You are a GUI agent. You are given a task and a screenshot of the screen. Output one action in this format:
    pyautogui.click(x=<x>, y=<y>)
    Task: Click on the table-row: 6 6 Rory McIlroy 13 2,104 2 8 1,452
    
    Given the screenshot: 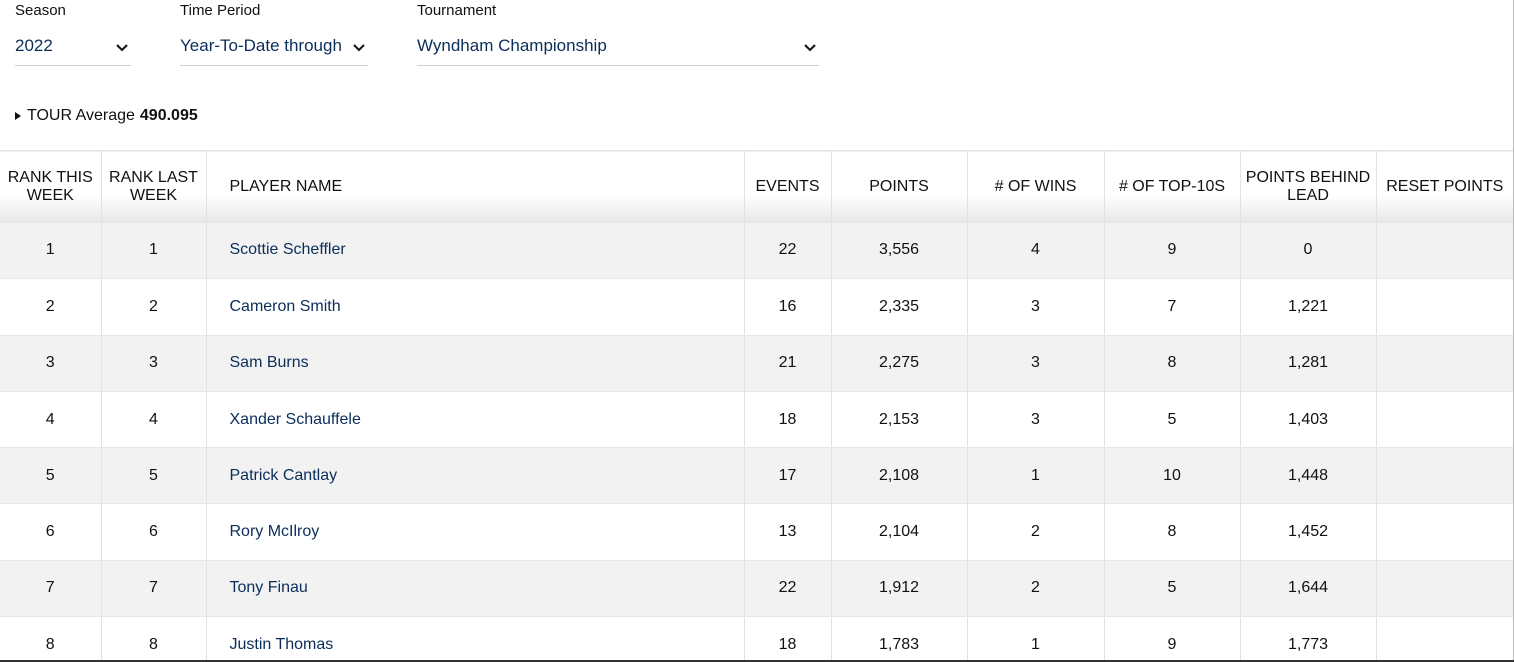 What is the action you would take?
    pyautogui.click(x=756, y=532)
    